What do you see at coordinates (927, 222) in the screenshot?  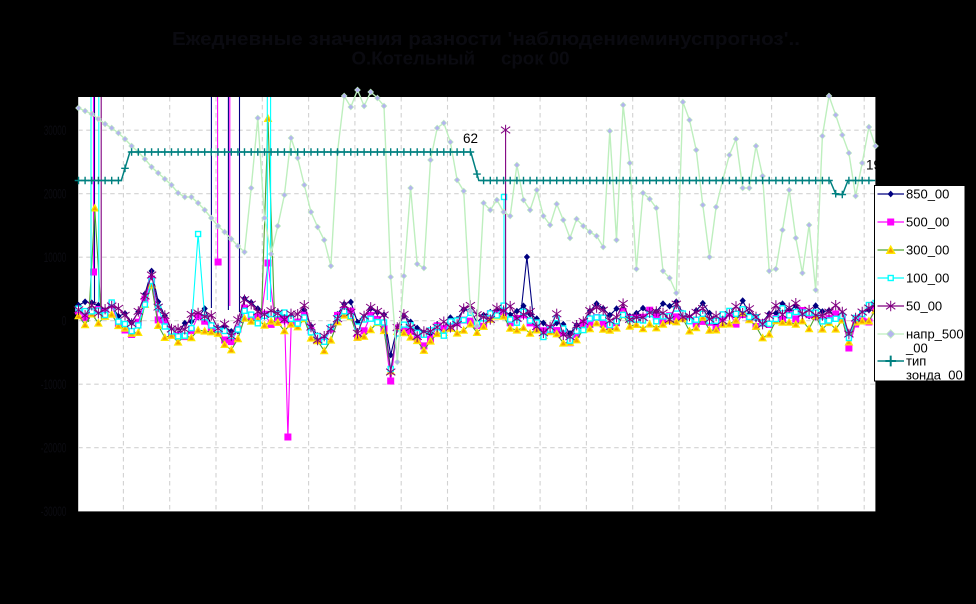 I see `svg-text: 500_00` at bounding box center [927, 222].